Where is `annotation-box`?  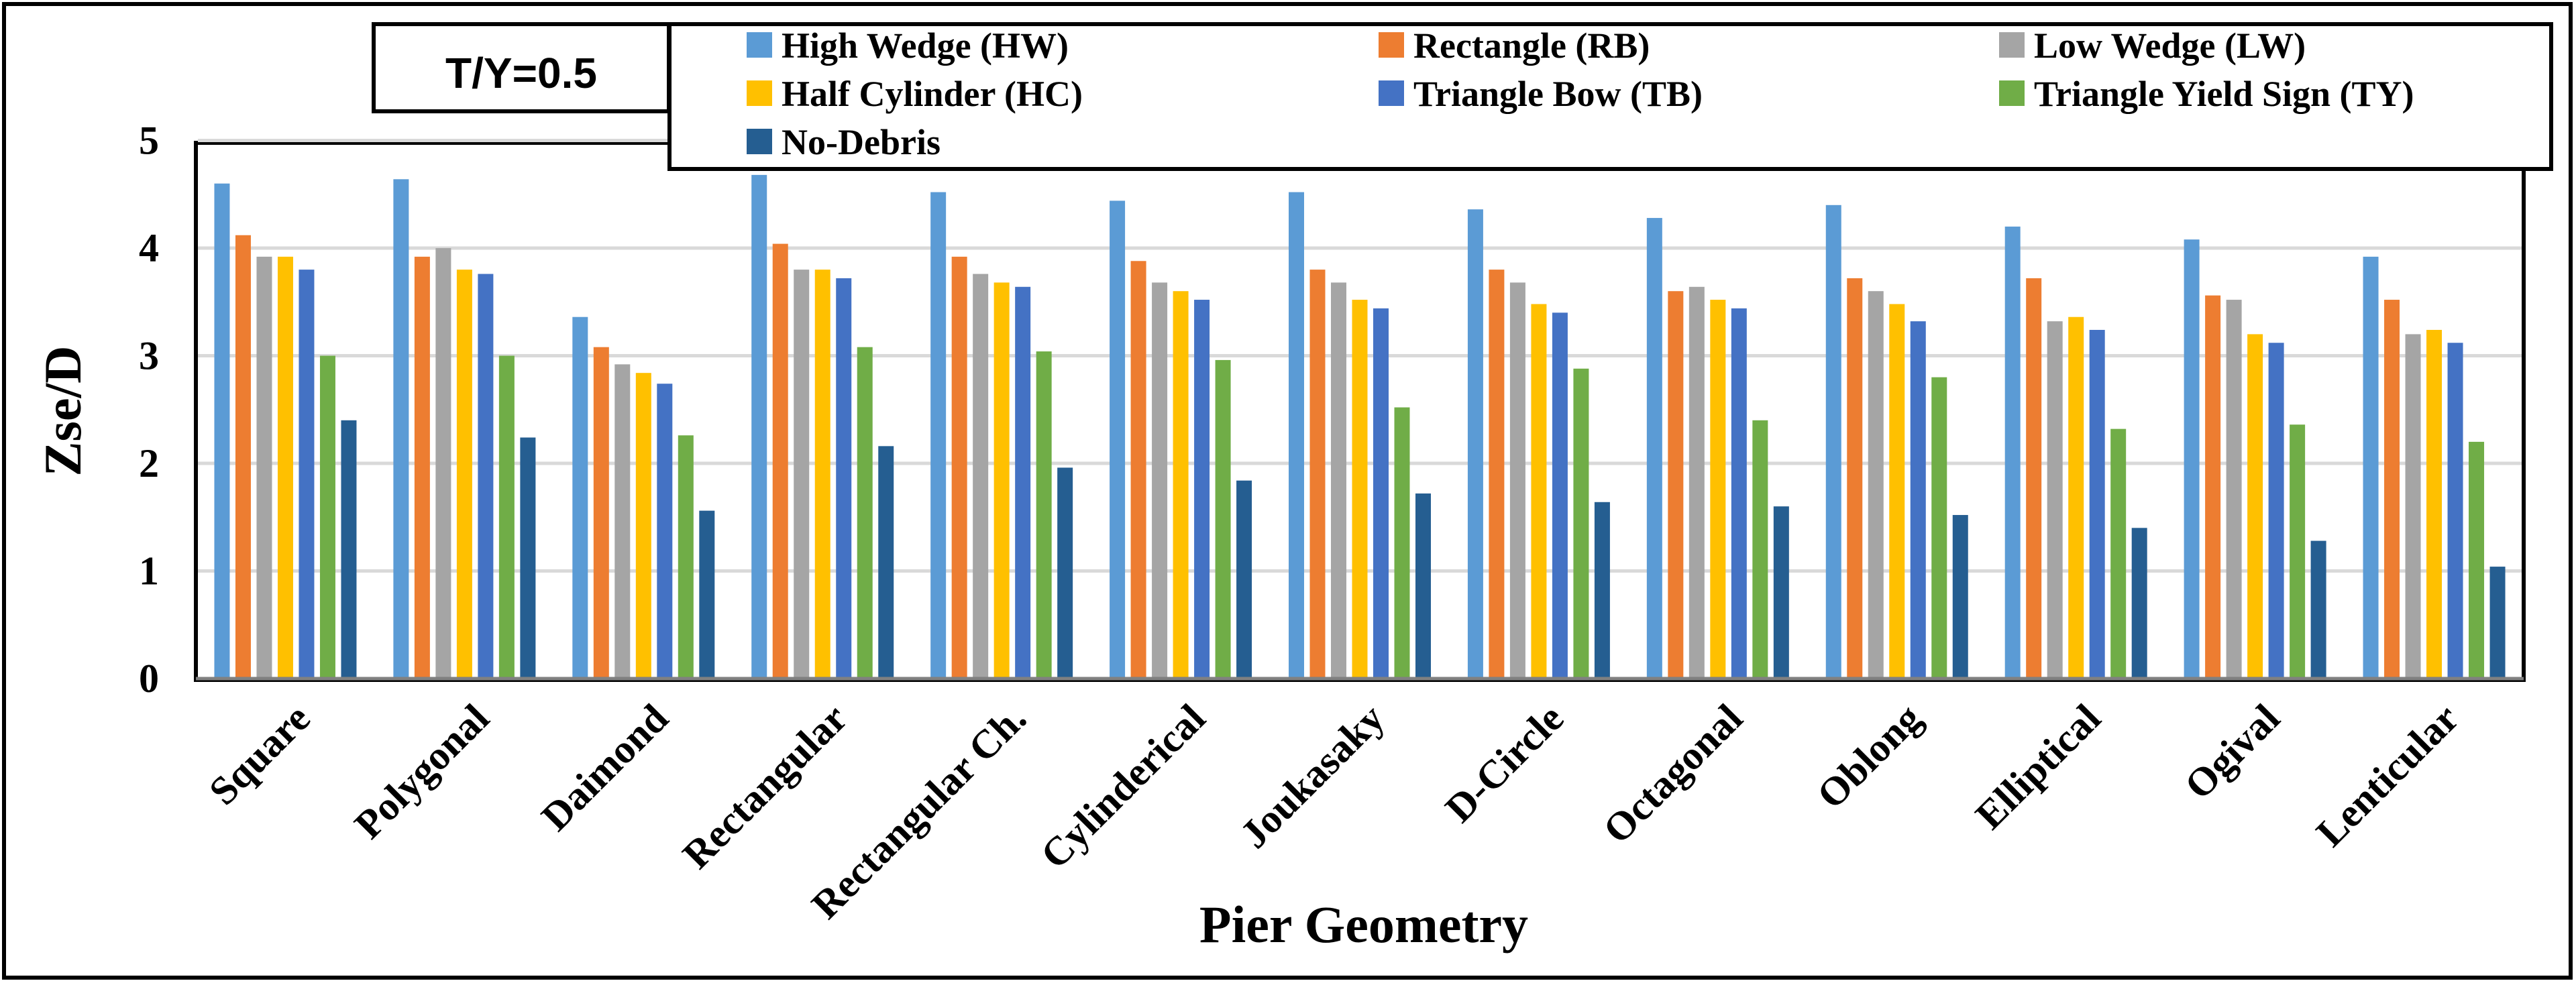
annotation-box is located at coordinates (521, 67).